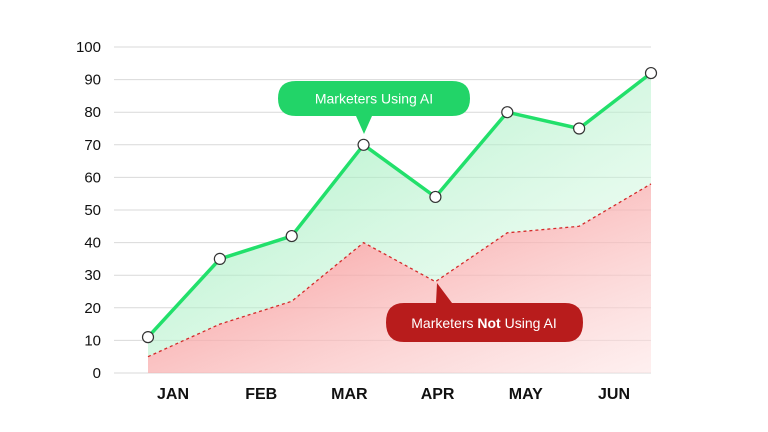 This screenshot has width=768, height=432. I want to click on y-tick-label: 0, so click(97, 373).